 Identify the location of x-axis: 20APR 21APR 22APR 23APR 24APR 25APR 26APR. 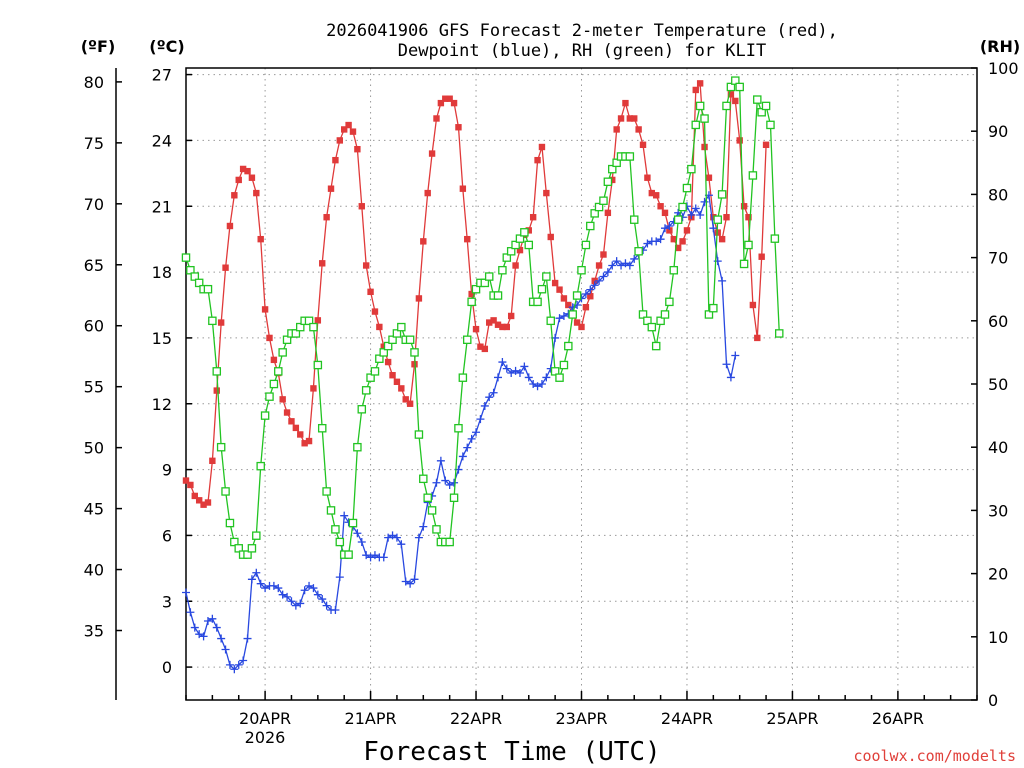
(581, 709).